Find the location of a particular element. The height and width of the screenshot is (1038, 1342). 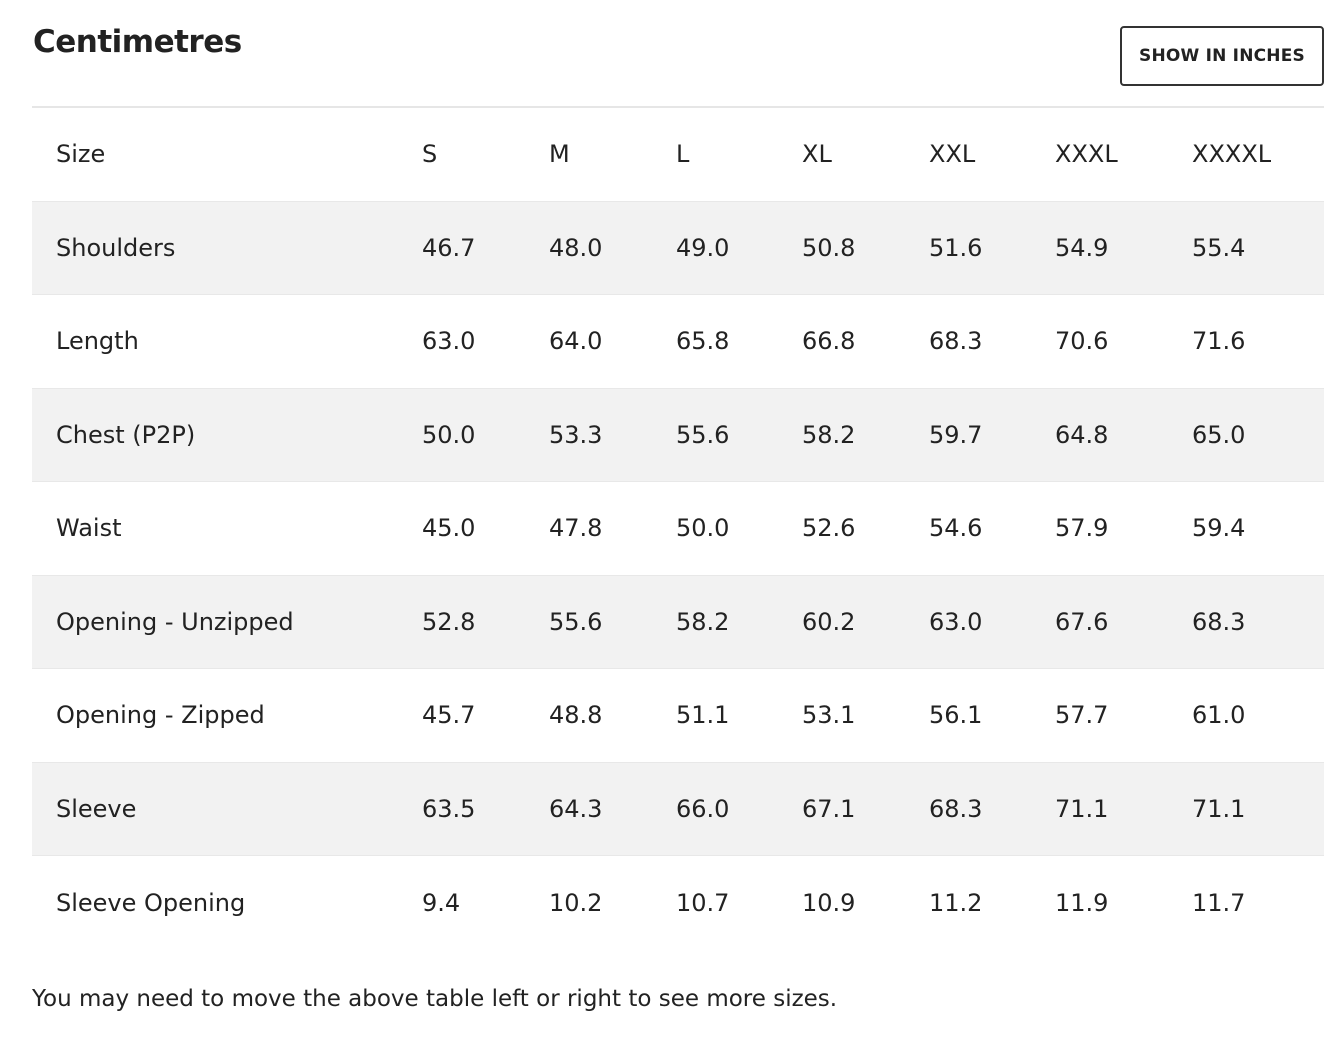

size-column-header: XL is located at coordinates (817, 154).